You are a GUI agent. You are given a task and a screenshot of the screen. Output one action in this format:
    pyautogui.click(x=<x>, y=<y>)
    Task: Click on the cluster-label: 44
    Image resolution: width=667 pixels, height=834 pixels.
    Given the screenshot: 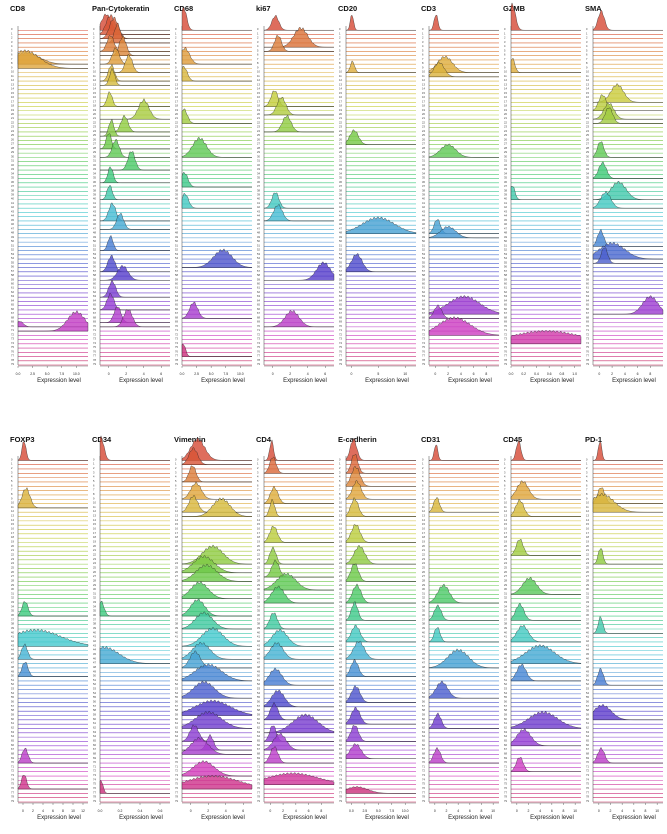 What is the action you would take?
    pyautogui.click(x=176, y=650)
    